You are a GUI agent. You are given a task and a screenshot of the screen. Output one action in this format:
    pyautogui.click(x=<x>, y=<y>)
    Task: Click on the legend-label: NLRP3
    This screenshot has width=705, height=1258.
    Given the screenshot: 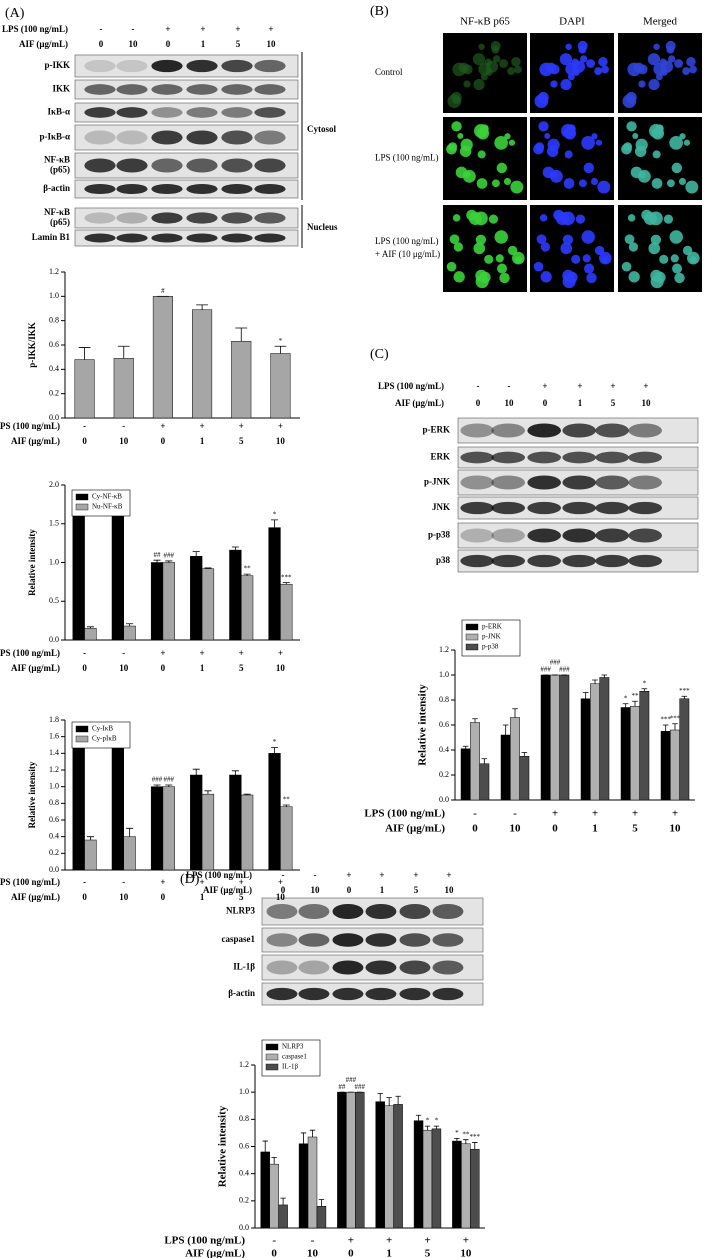 What is the action you would take?
    pyautogui.click(x=293, y=1047)
    